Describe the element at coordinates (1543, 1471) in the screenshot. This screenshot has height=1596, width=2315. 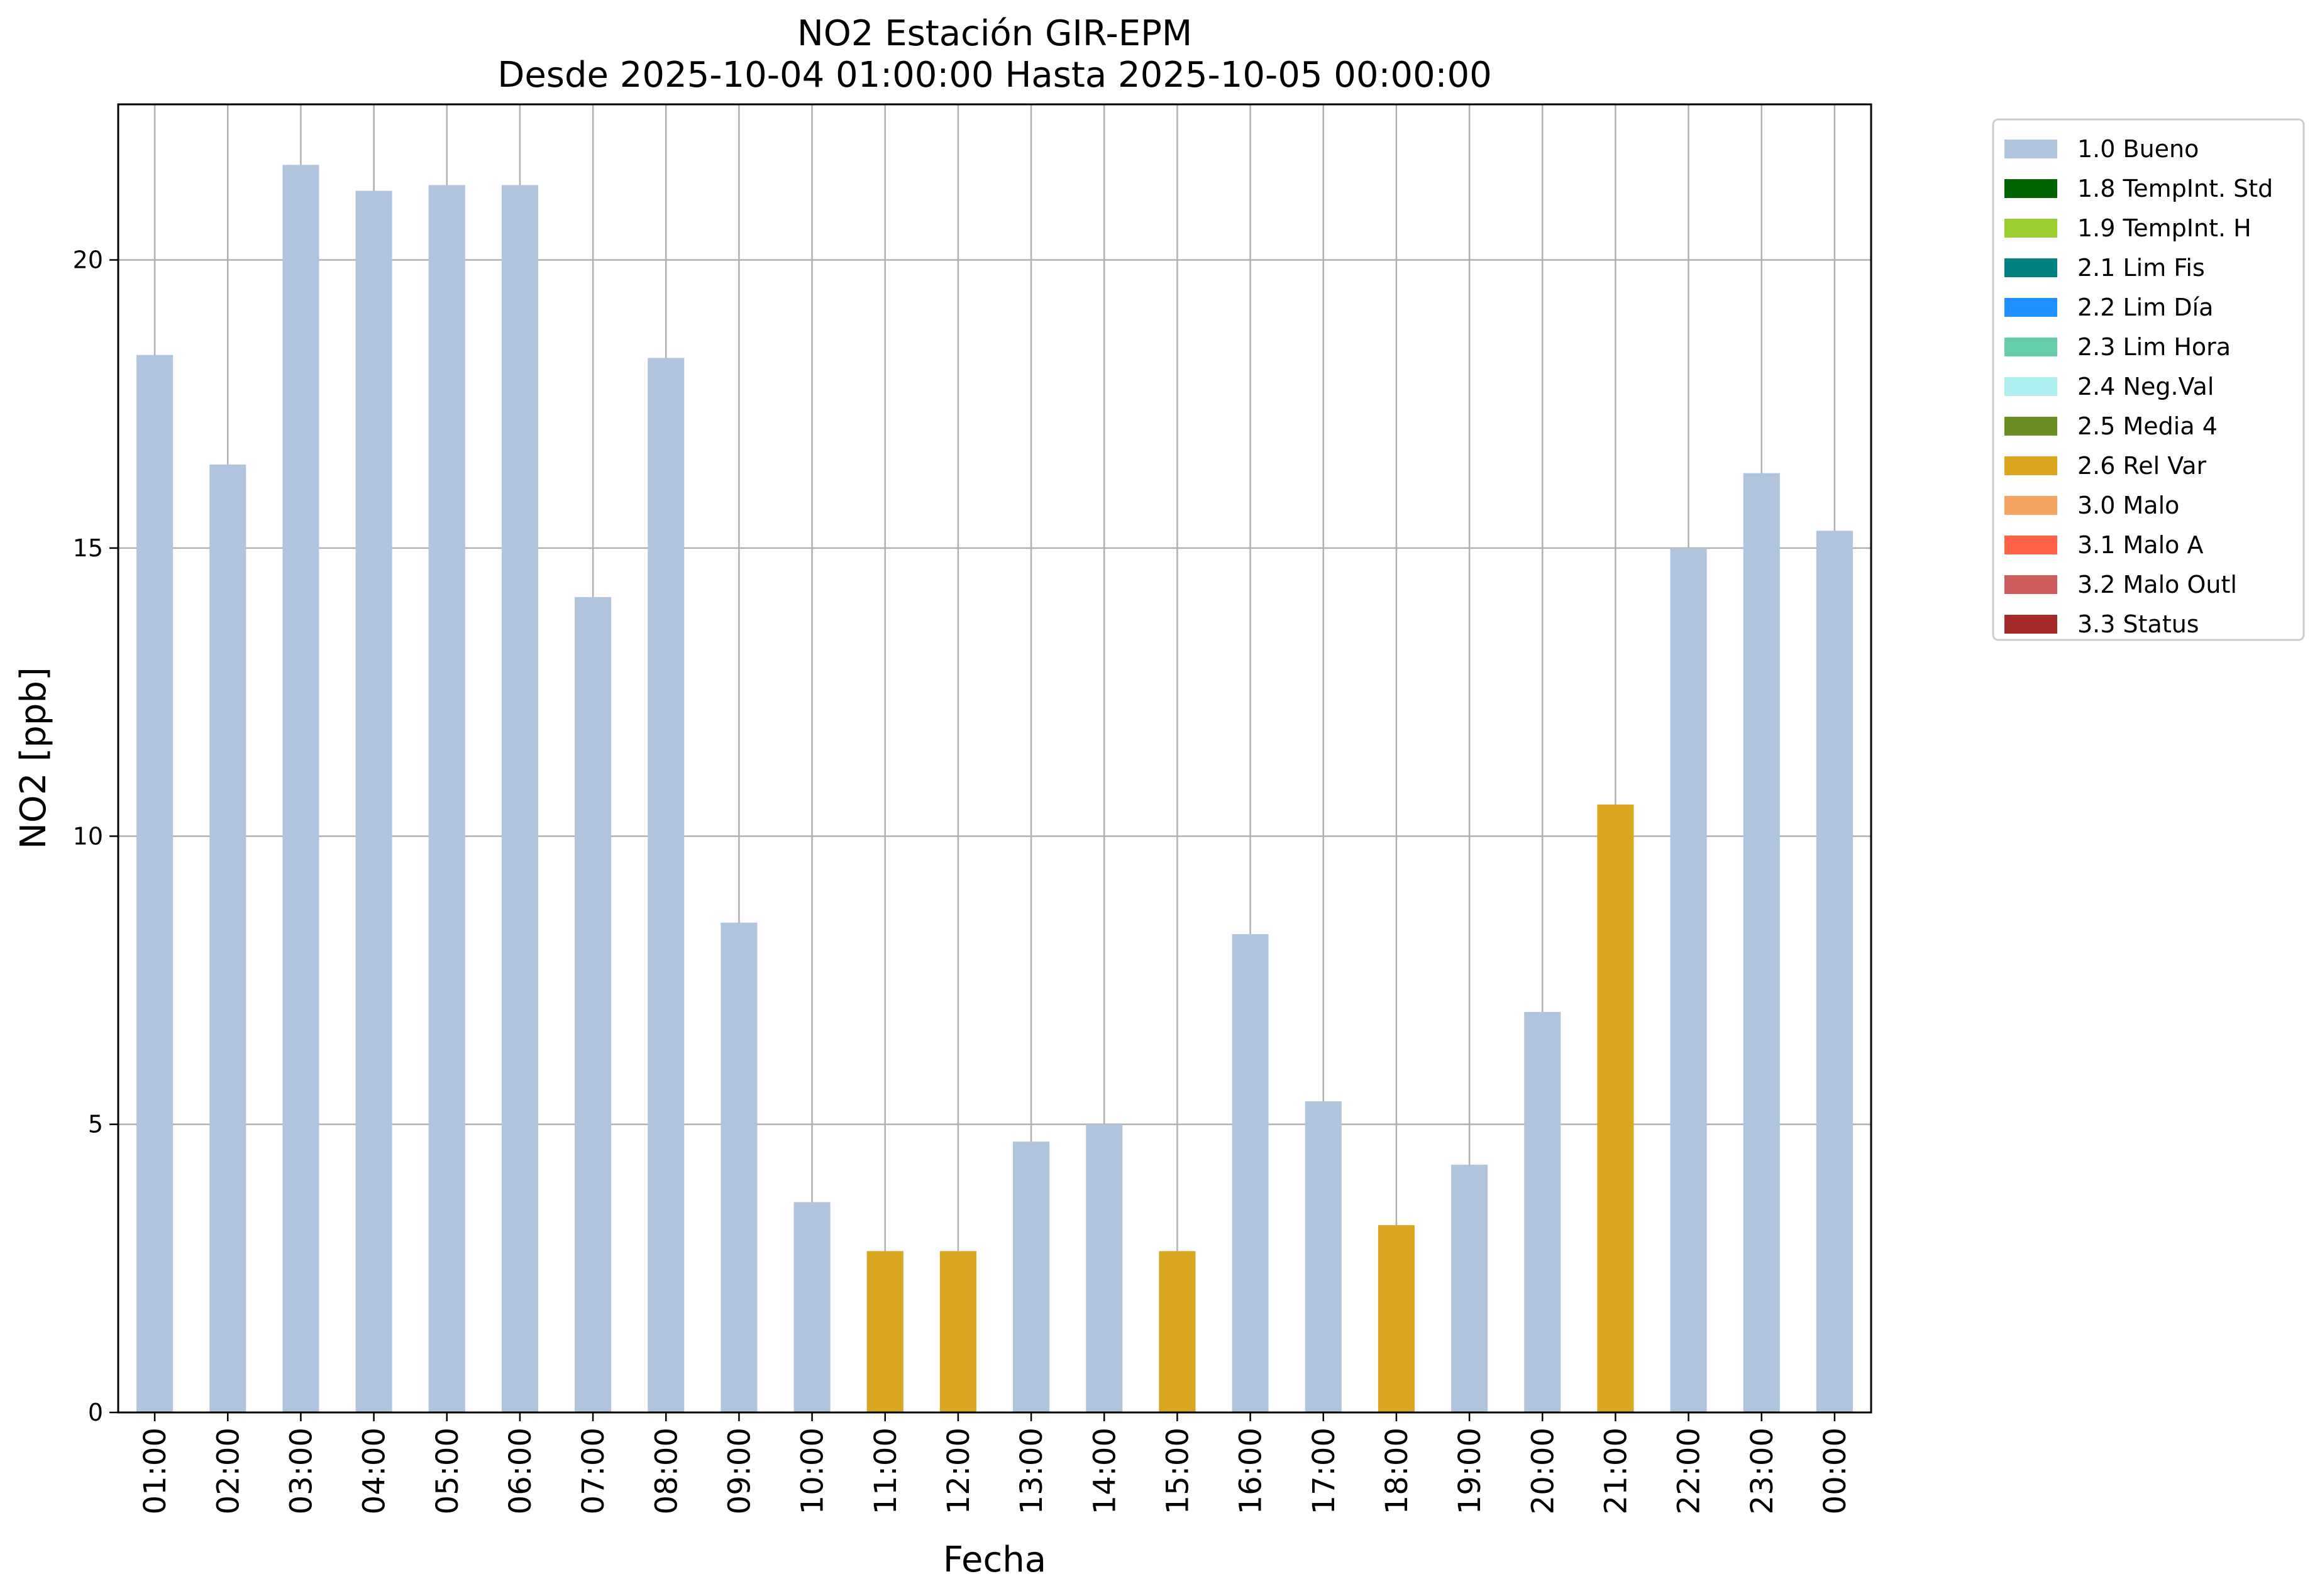
I see `x-tick-label: 20:00` at that location.